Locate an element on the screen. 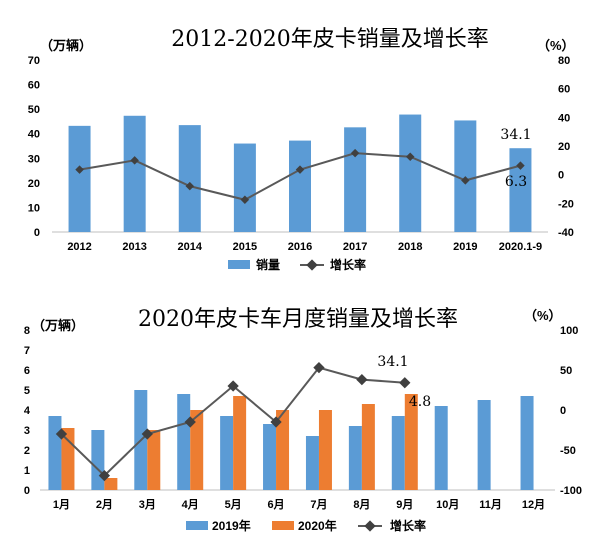 The image size is (600, 553). chart1-title: 2012-2020年皮卡销量及增长率 is located at coordinates (329, 39).